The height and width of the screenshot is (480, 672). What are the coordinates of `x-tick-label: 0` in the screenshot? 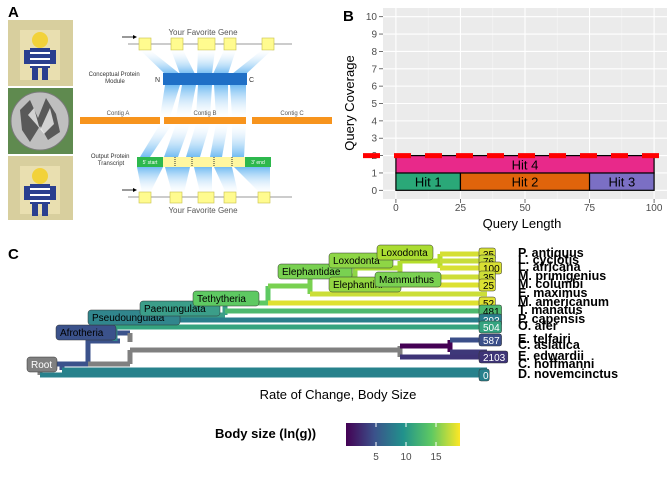 It's located at (396, 208).